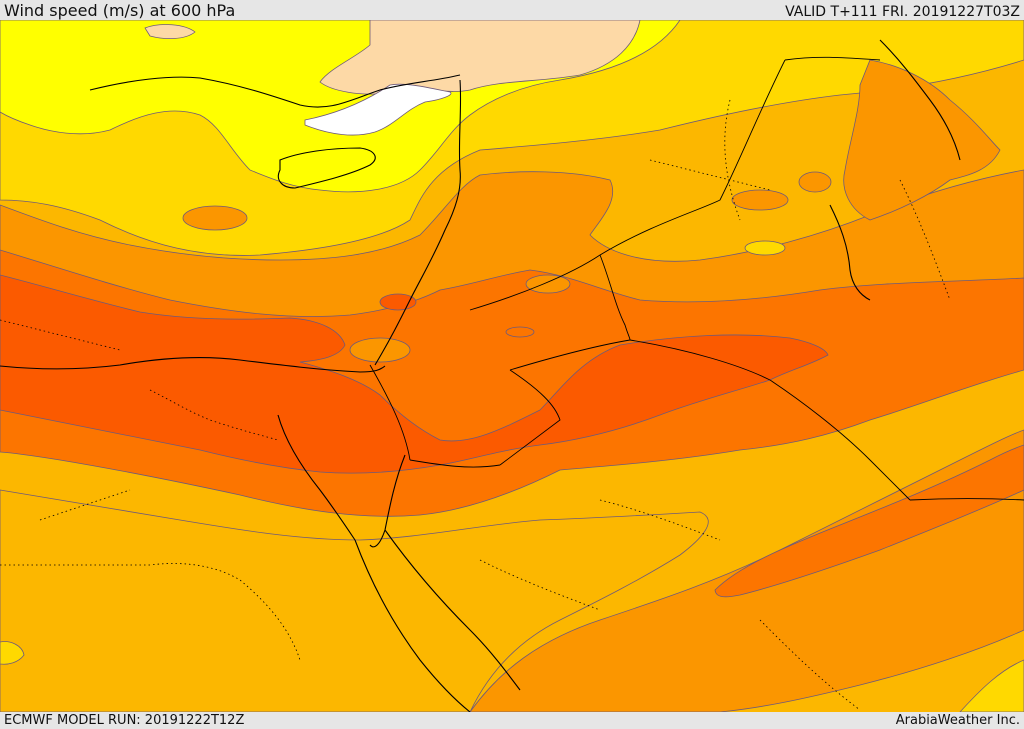 The height and width of the screenshot is (729, 1024). I want to click on field-peach, so click(480, 57).